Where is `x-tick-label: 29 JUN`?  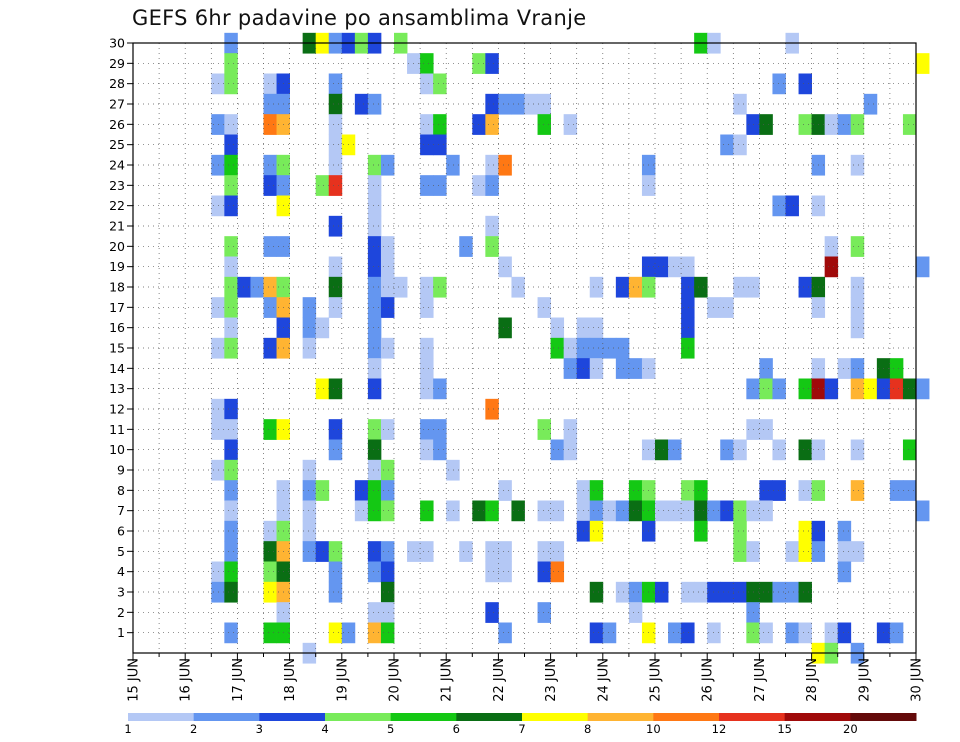
x-tick-label: 29 JUN is located at coordinates (864, 680).